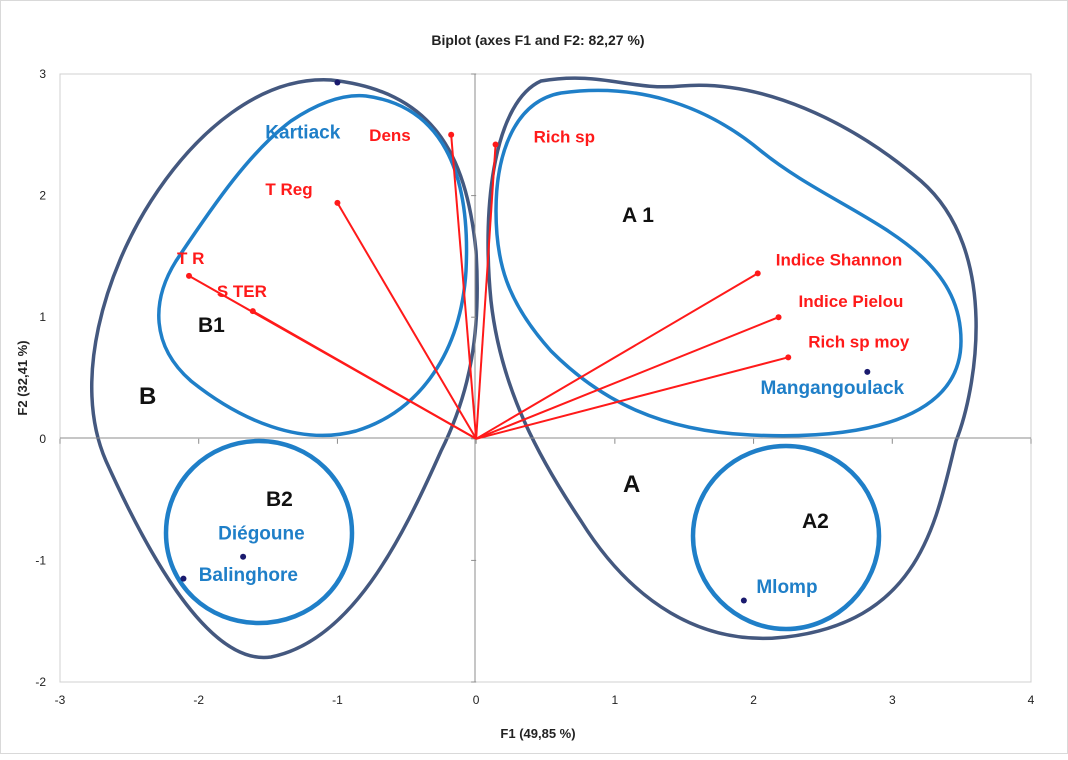  Describe the element at coordinates (615, 700) in the screenshot. I see `x-tick-label: 1` at that location.